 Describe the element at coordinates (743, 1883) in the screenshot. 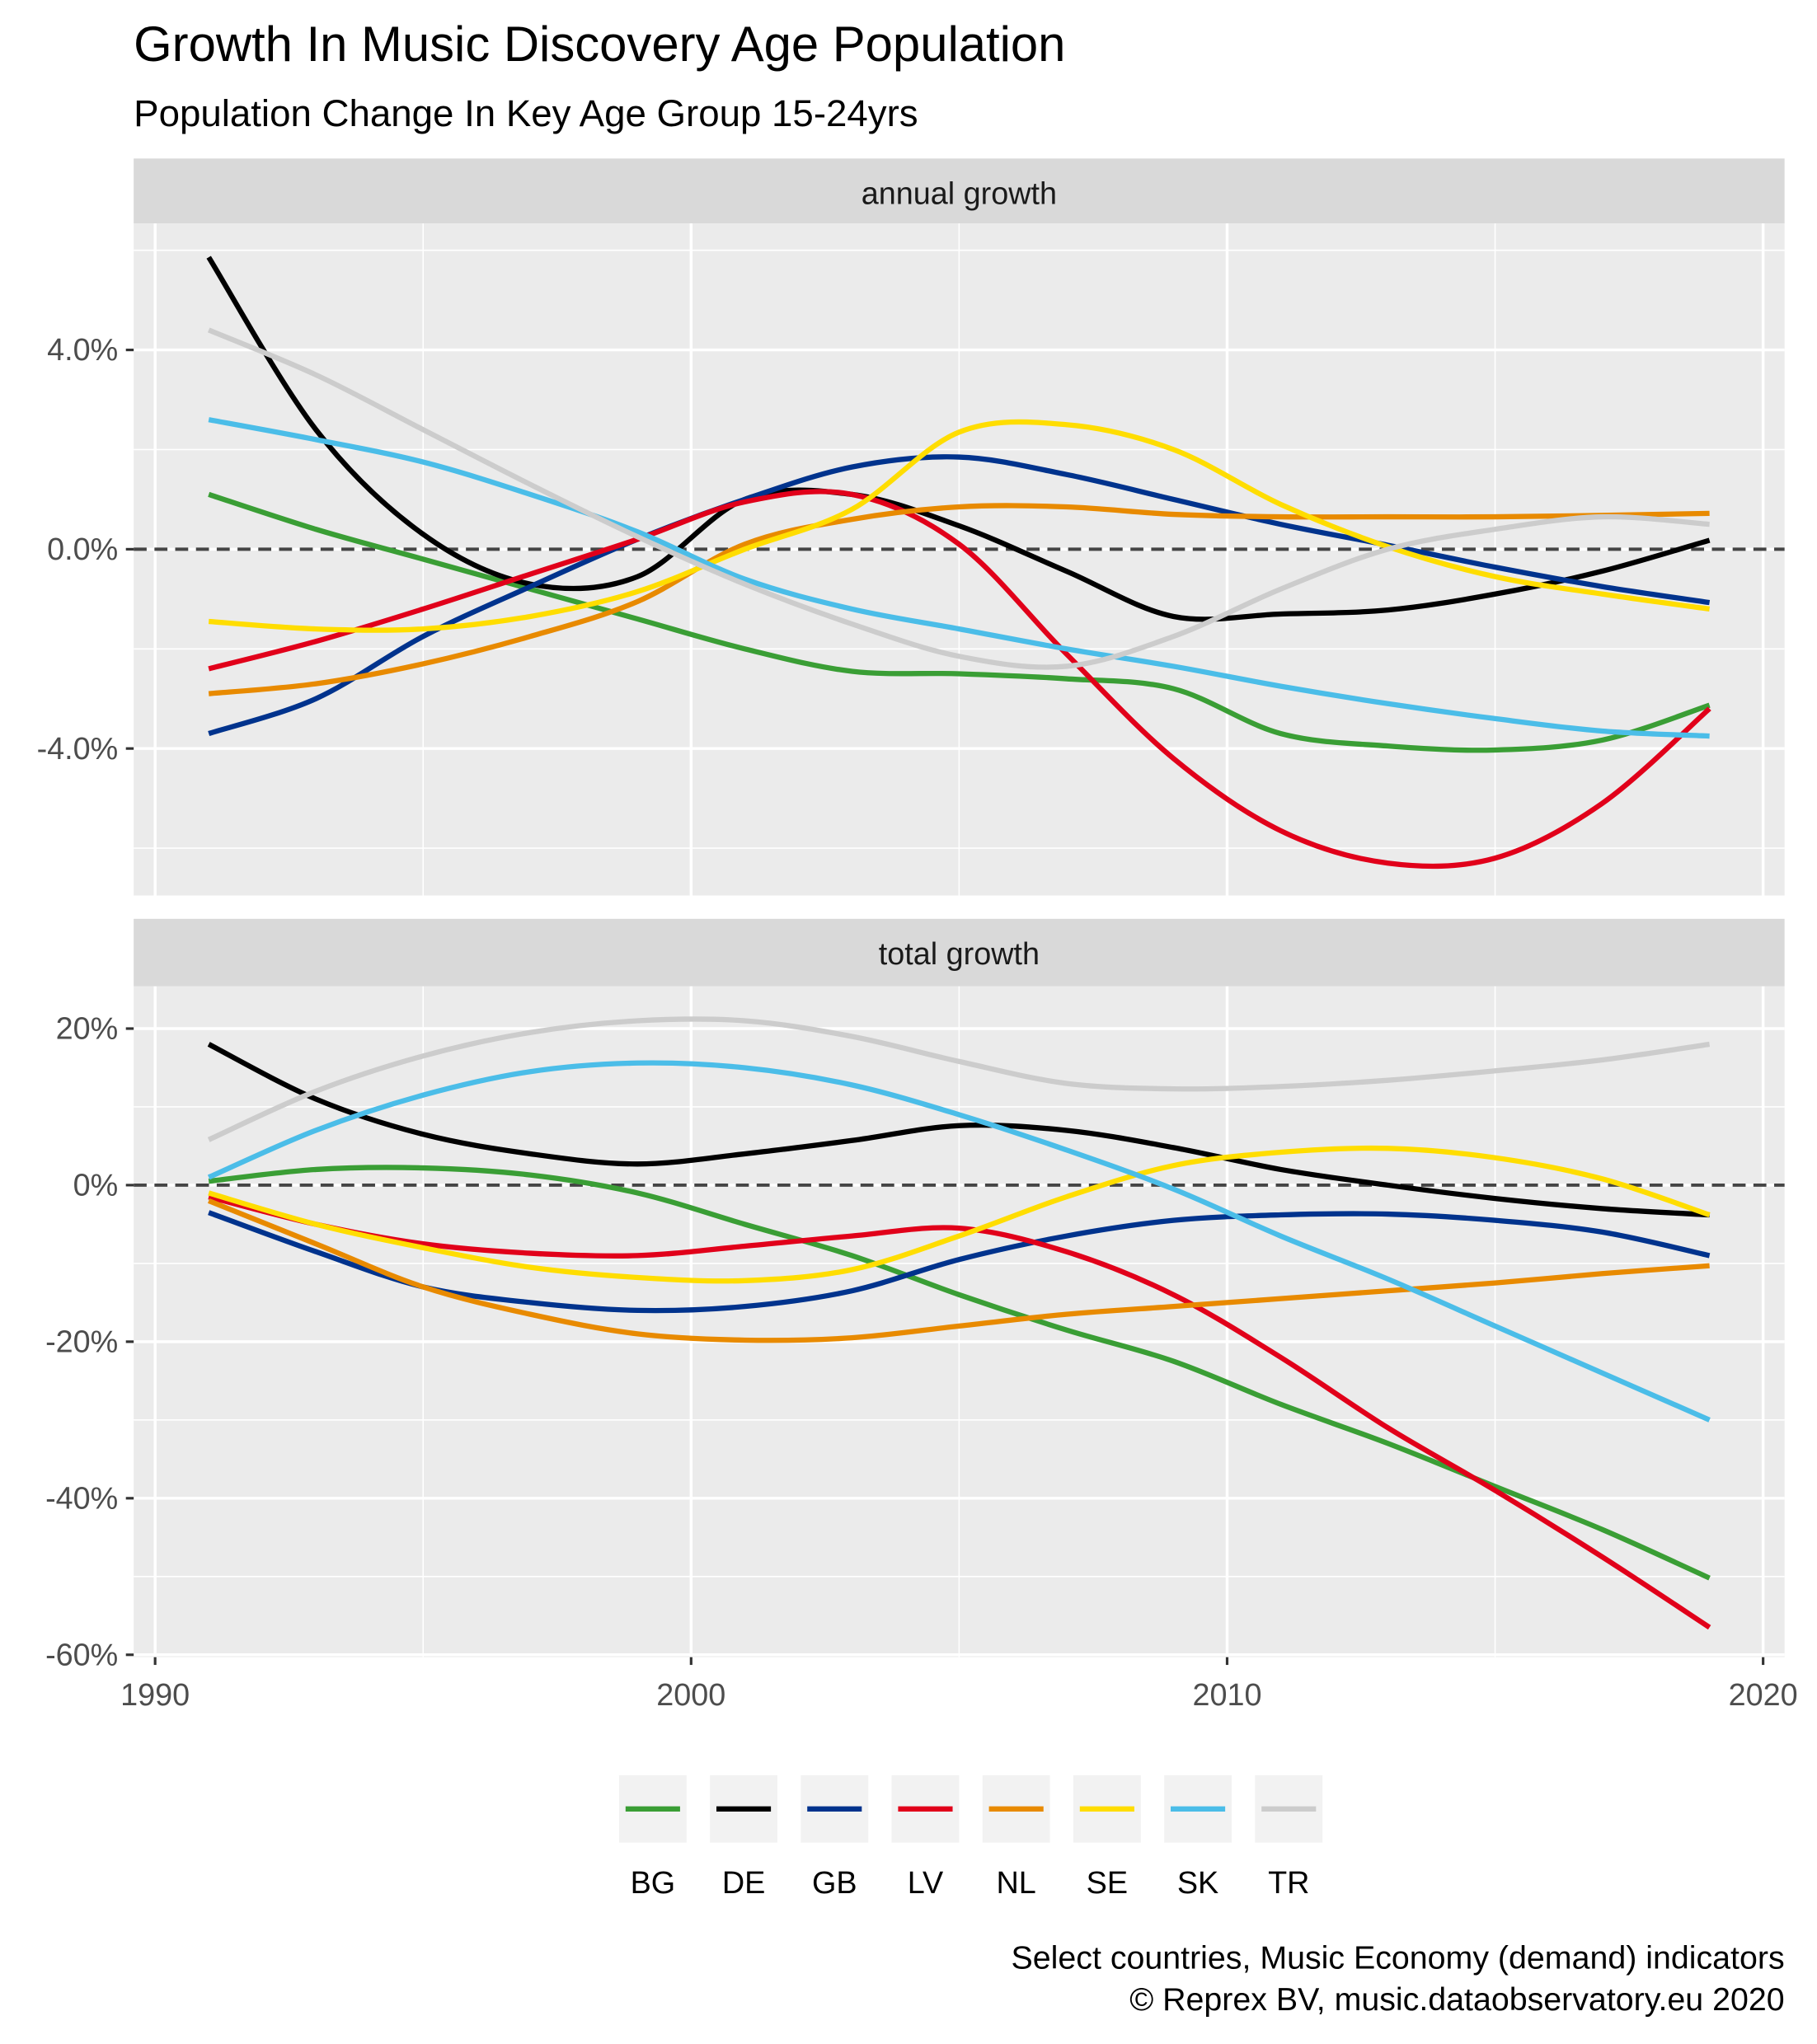

I see `legend-label: DE` at that location.